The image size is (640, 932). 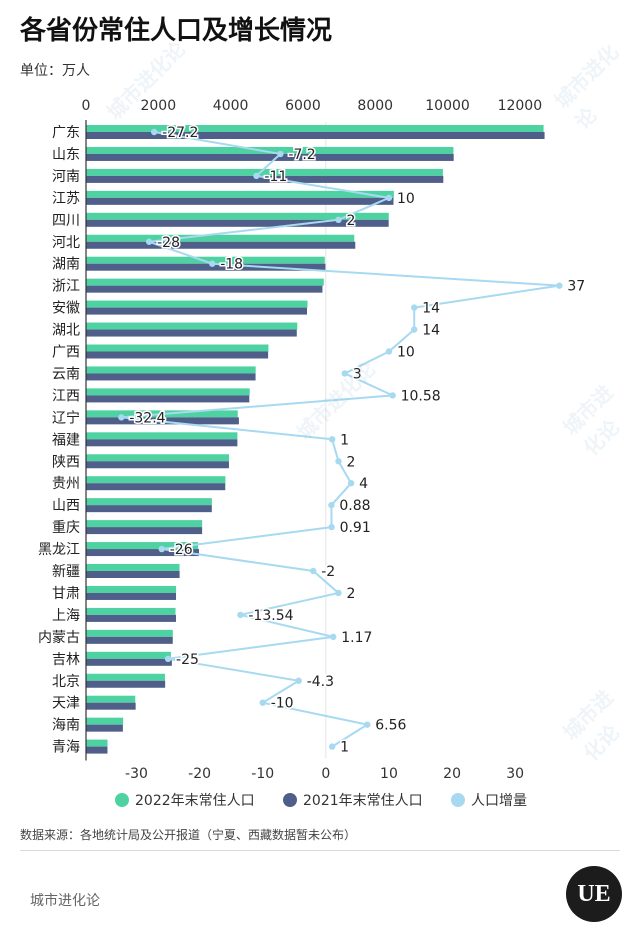 What do you see at coordinates (158, 106) in the screenshot?
I see `top-axis-tick-label: 2000` at bounding box center [158, 106].